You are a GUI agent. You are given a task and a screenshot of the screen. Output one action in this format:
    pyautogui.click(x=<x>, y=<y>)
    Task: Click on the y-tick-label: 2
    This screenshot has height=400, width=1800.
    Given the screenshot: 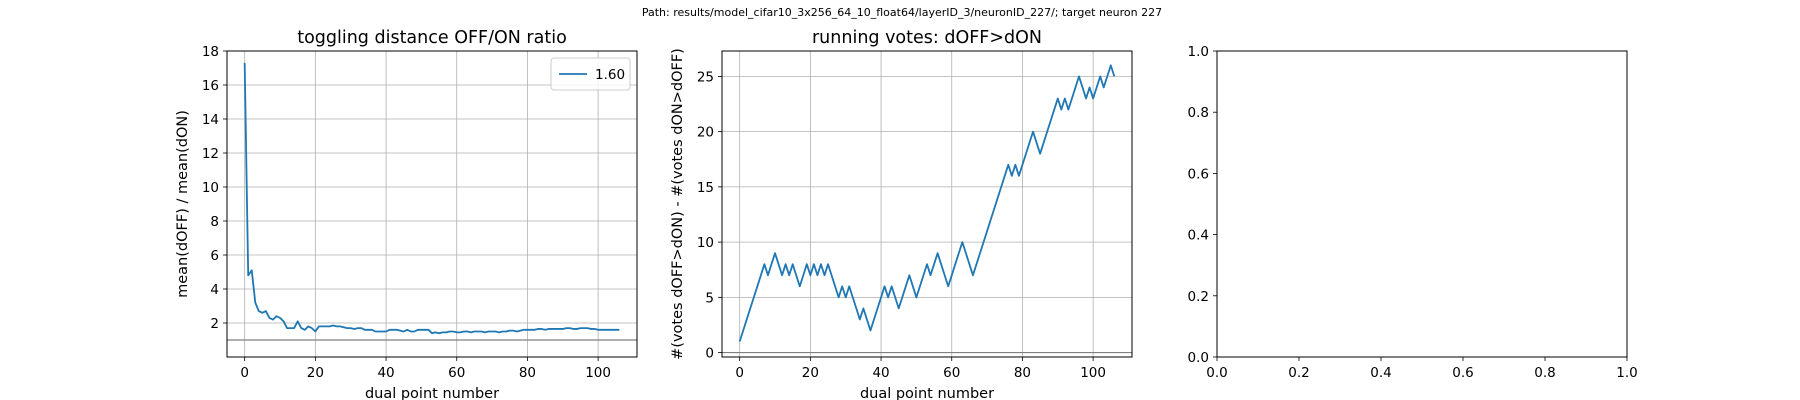 What is the action you would take?
    pyautogui.click(x=214, y=324)
    